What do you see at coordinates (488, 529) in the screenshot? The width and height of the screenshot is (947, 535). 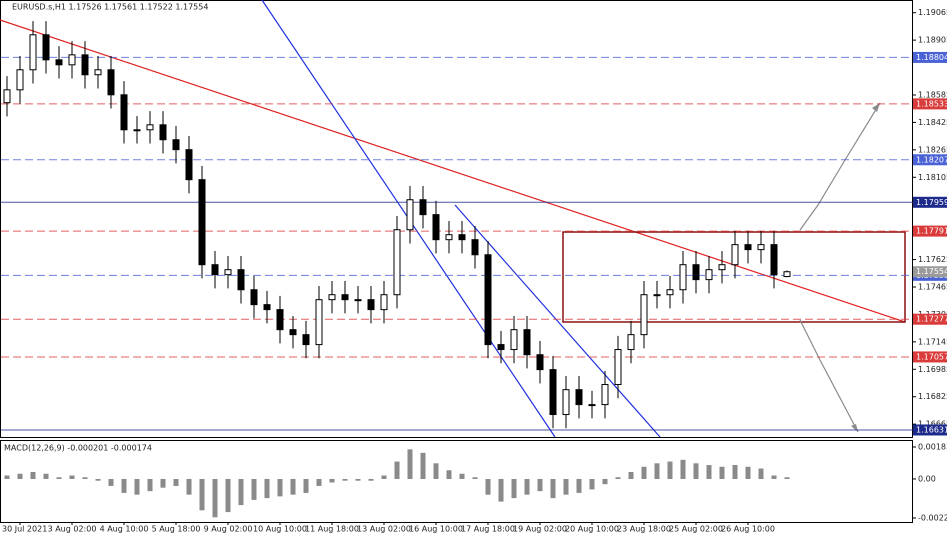 I see `x-tick-label: 17 Aug 18:00` at bounding box center [488, 529].